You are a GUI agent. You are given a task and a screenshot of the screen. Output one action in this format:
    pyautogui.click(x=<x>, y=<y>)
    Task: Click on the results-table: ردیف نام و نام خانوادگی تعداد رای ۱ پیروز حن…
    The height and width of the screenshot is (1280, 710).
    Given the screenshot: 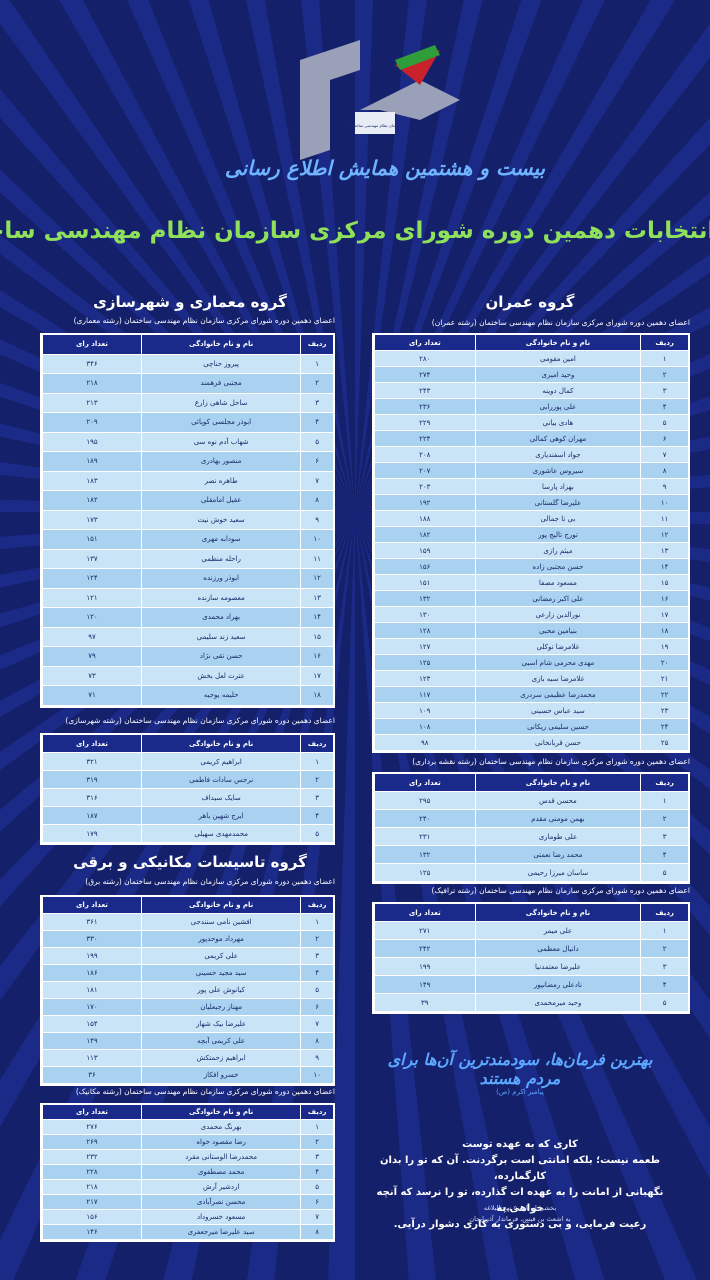 What is the action you would take?
    pyautogui.click(x=187, y=520)
    